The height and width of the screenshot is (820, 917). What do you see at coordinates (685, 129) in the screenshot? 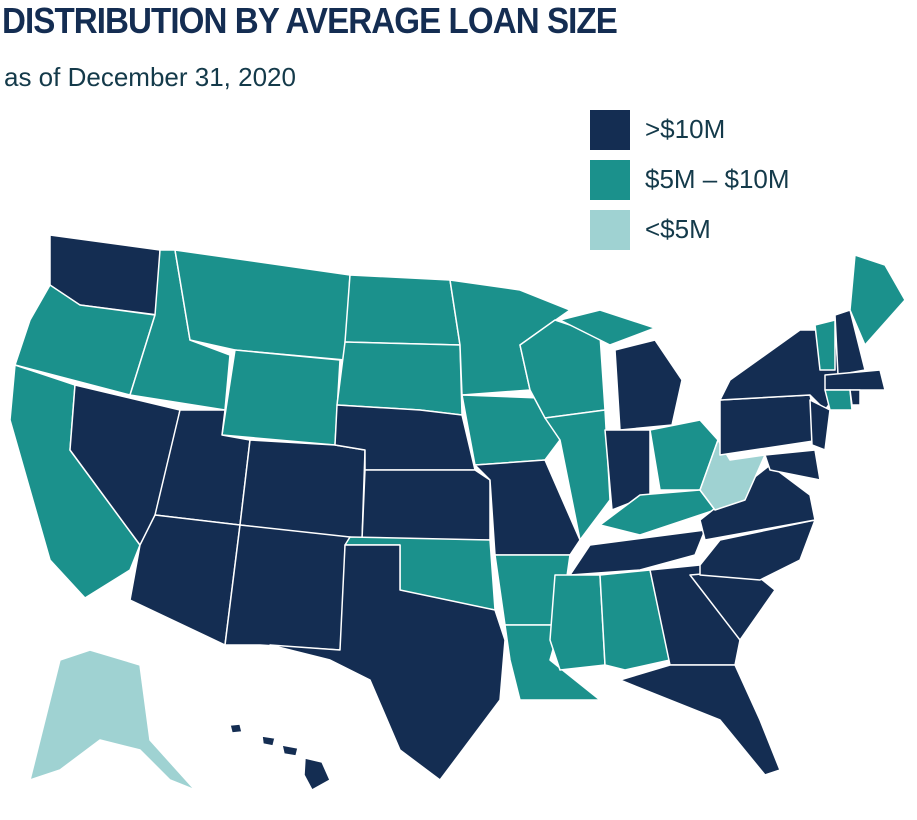
I see `legend-label: >$10M` at bounding box center [685, 129].